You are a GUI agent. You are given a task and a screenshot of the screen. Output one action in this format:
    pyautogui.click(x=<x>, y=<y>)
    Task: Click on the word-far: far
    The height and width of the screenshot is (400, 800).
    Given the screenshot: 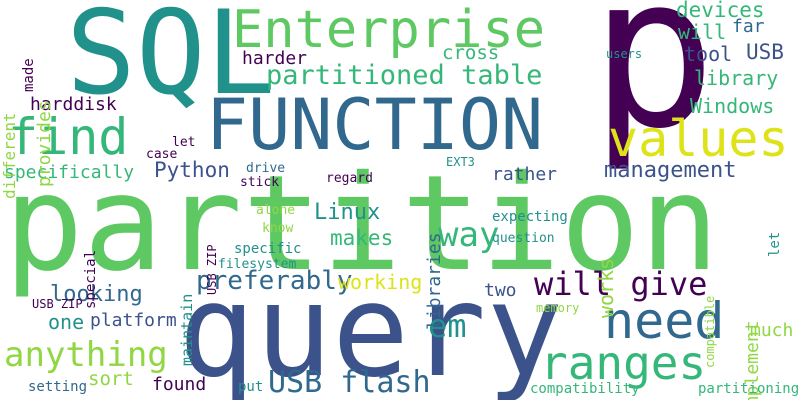 What is the action you would take?
    pyautogui.click(x=748, y=26)
    